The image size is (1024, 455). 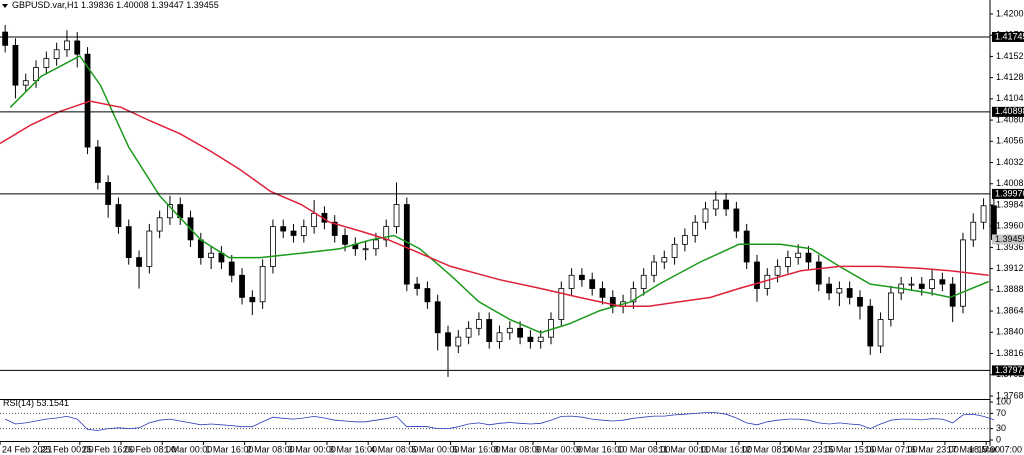 What do you see at coordinates (1003, 401) in the screenshot?
I see `rsi-y-tick-label: 100` at bounding box center [1003, 401].